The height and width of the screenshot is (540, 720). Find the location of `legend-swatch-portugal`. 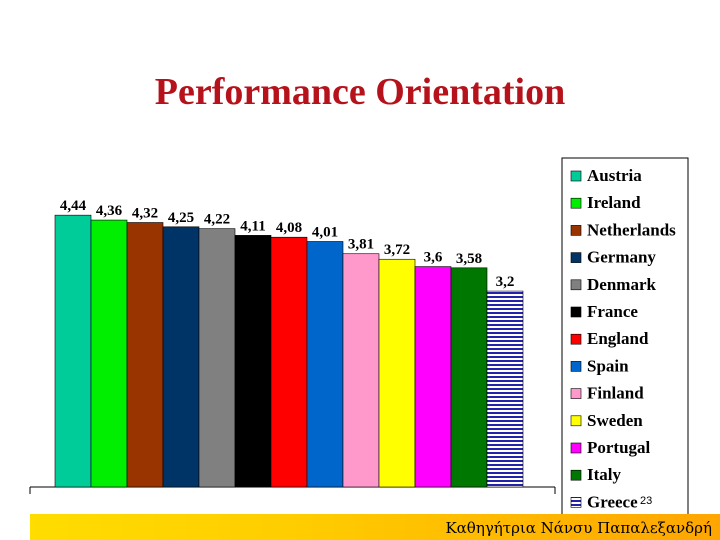

legend-swatch-portugal is located at coordinates (576, 448).